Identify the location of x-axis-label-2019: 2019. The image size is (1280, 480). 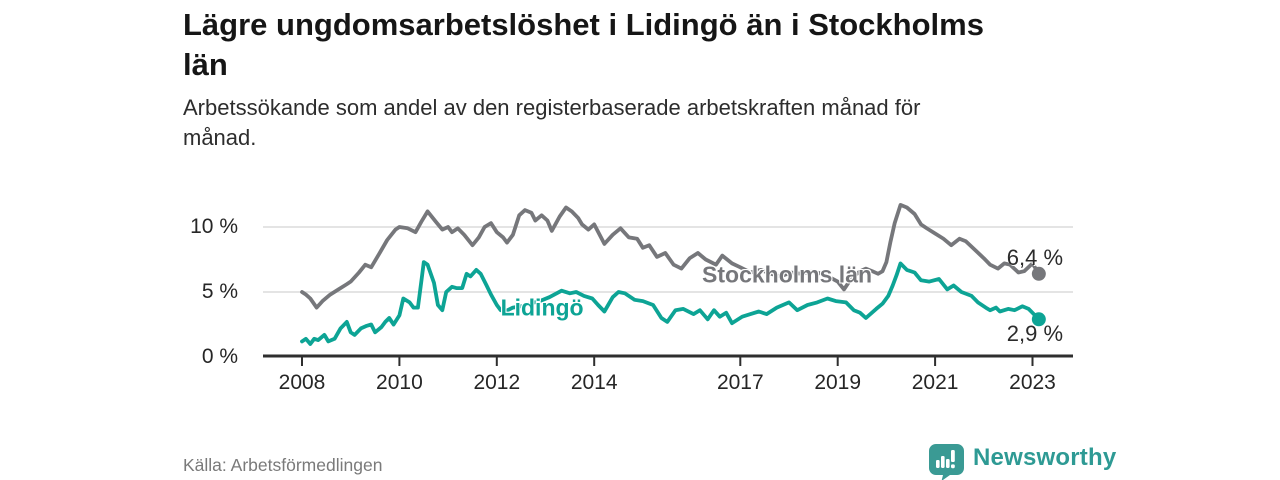
(838, 382).